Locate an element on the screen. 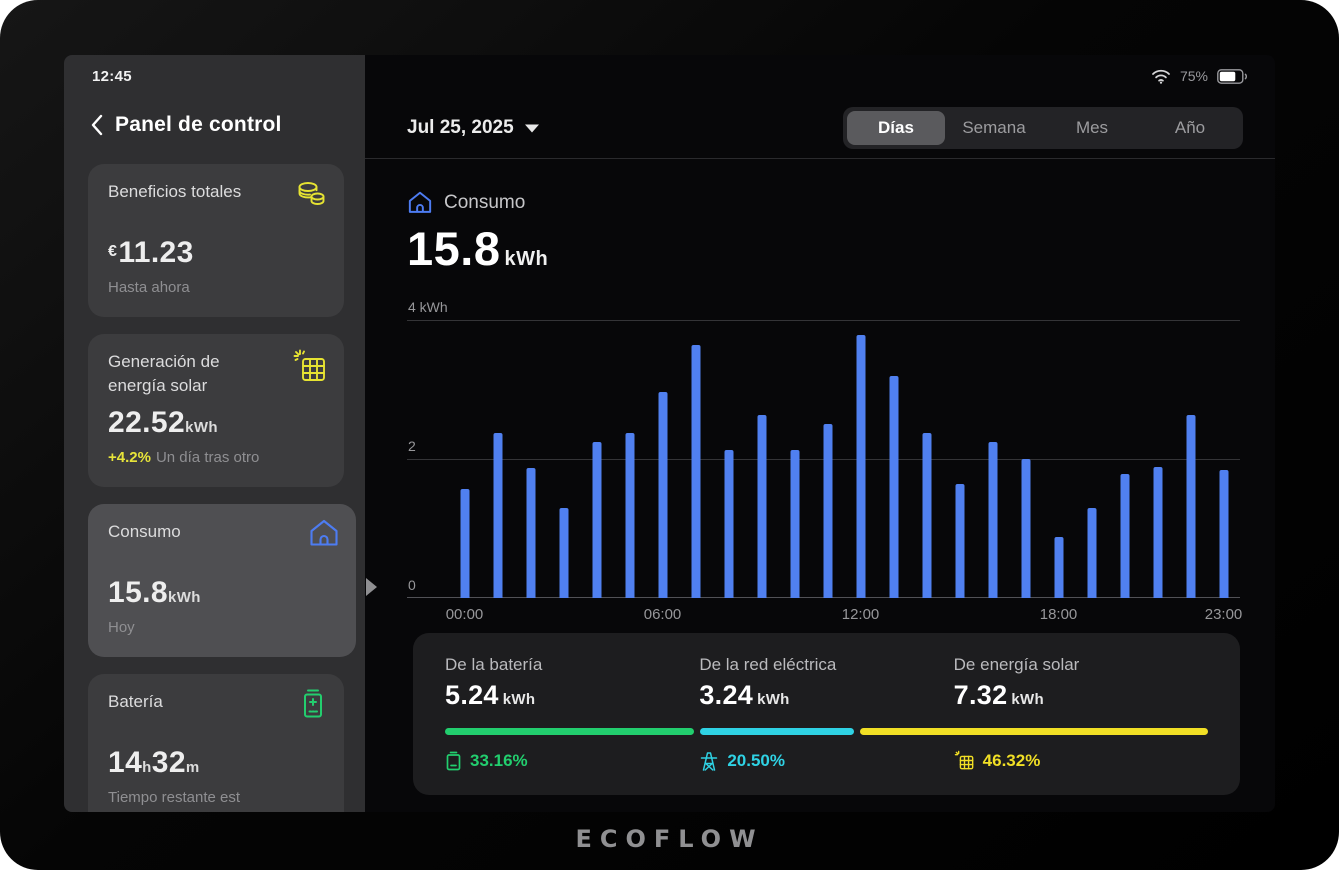  bar-slot-14:00 is located at coordinates (926, 459).